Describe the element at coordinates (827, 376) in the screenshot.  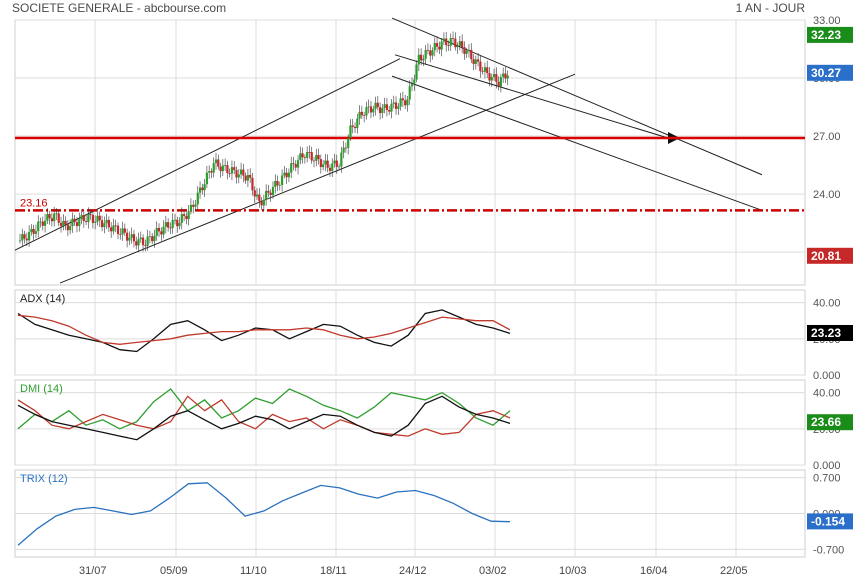
I see `indicator-y-tick: 0.000` at that location.